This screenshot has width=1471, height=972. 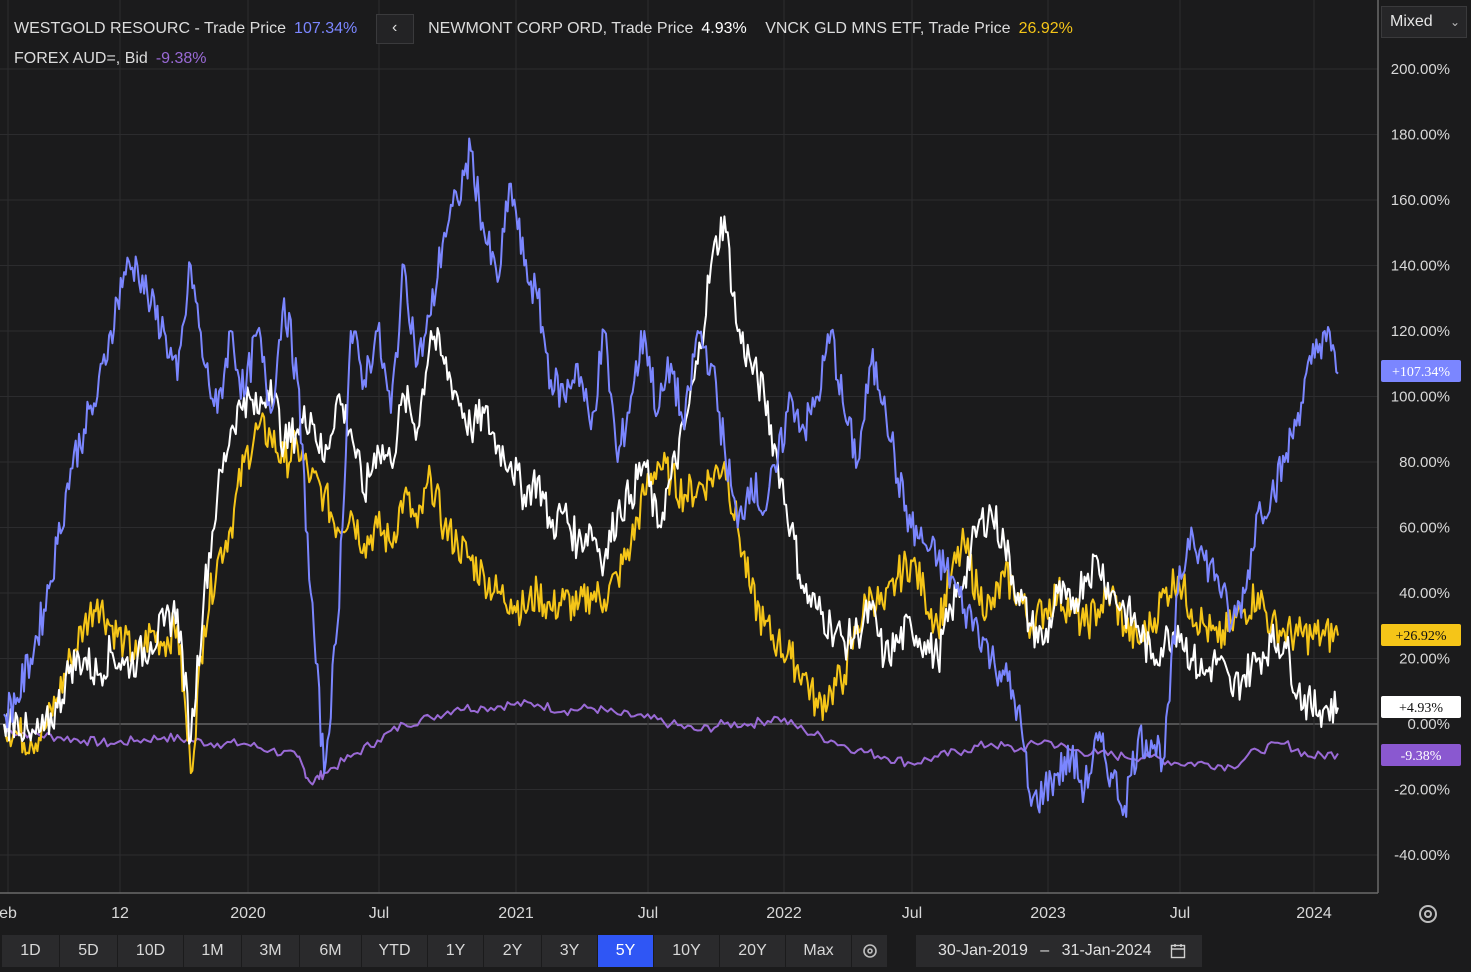 I want to click on legend-westgold-name: WESTGOLD RESOURC - Trade Price, so click(x=150, y=29).